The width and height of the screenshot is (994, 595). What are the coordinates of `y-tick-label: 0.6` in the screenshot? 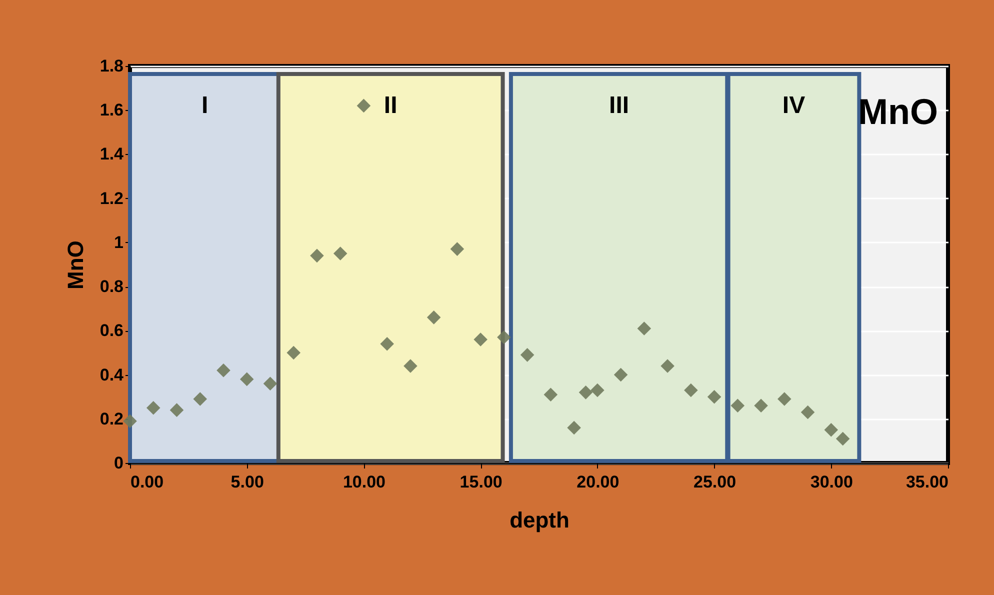 It's located at (112, 330).